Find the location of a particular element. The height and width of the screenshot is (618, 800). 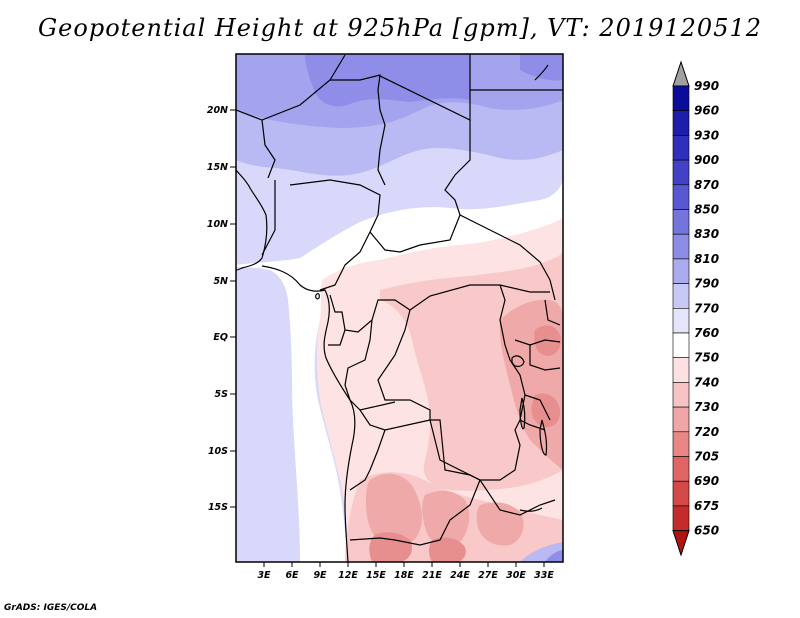

colorbar-label: 750 is located at coordinates (706, 358).